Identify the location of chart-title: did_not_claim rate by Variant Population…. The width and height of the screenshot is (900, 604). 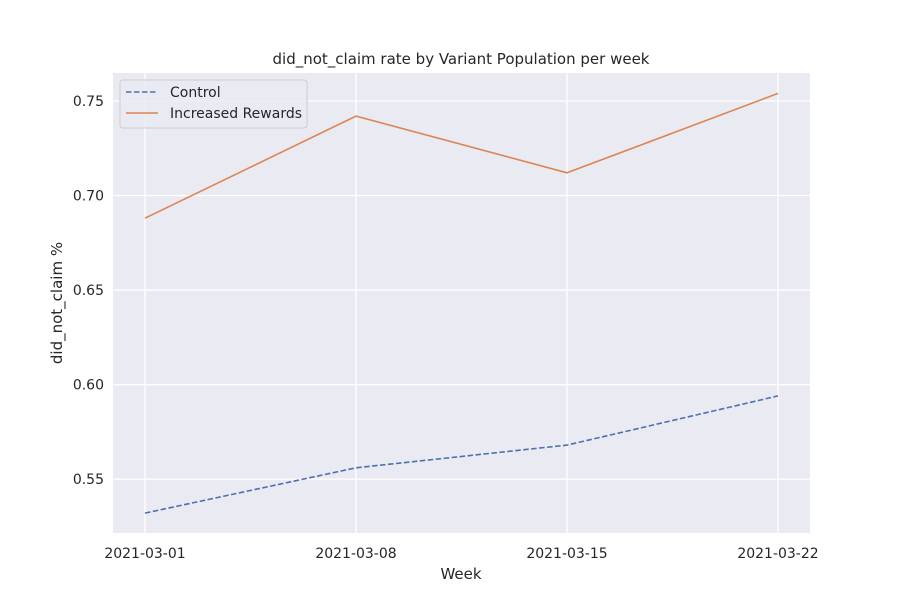
(461, 59).